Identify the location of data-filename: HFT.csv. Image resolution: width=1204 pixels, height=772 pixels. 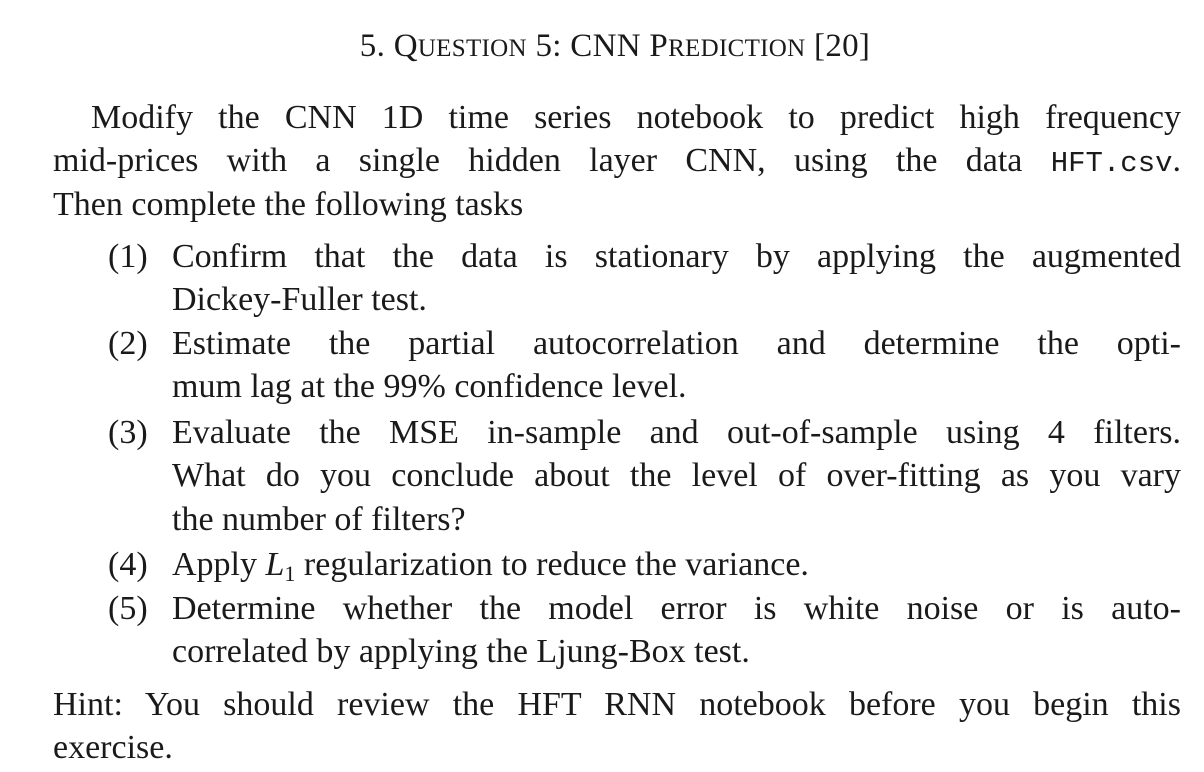
(1111, 163).